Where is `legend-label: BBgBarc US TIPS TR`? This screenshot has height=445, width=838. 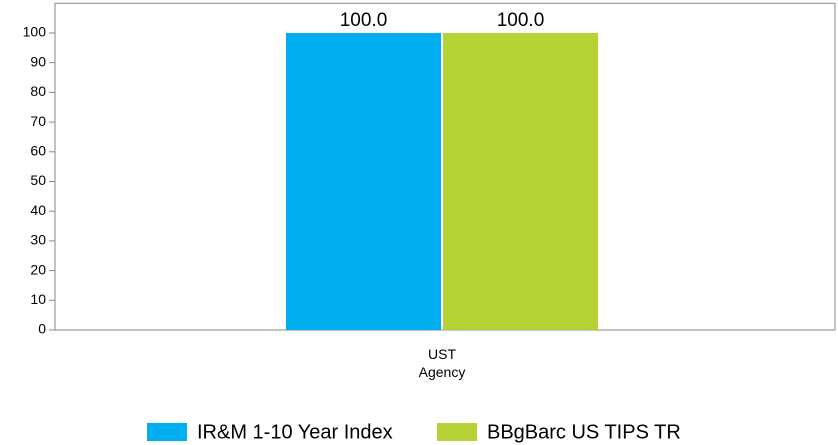
legend-label: BBgBarc US TIPS TR is located at coordinates (584, 432).